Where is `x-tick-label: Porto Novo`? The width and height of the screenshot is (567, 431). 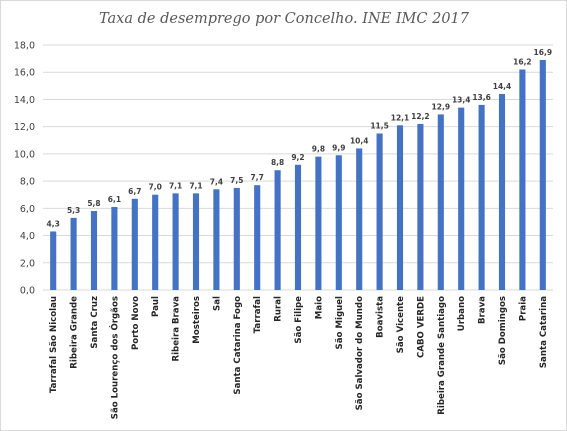 x-tick-label: Porto Novo is located at coordinates (136, 323).